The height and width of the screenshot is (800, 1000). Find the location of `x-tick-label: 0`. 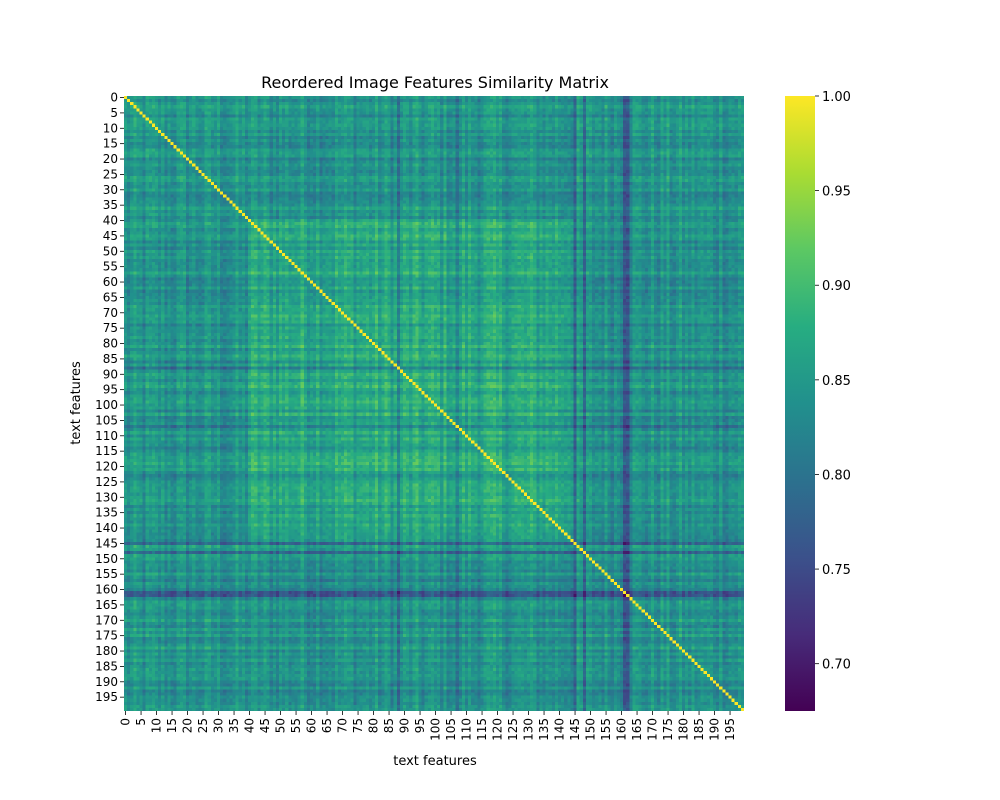

x-tick-label: 0 is located at coordinates (126, 722).